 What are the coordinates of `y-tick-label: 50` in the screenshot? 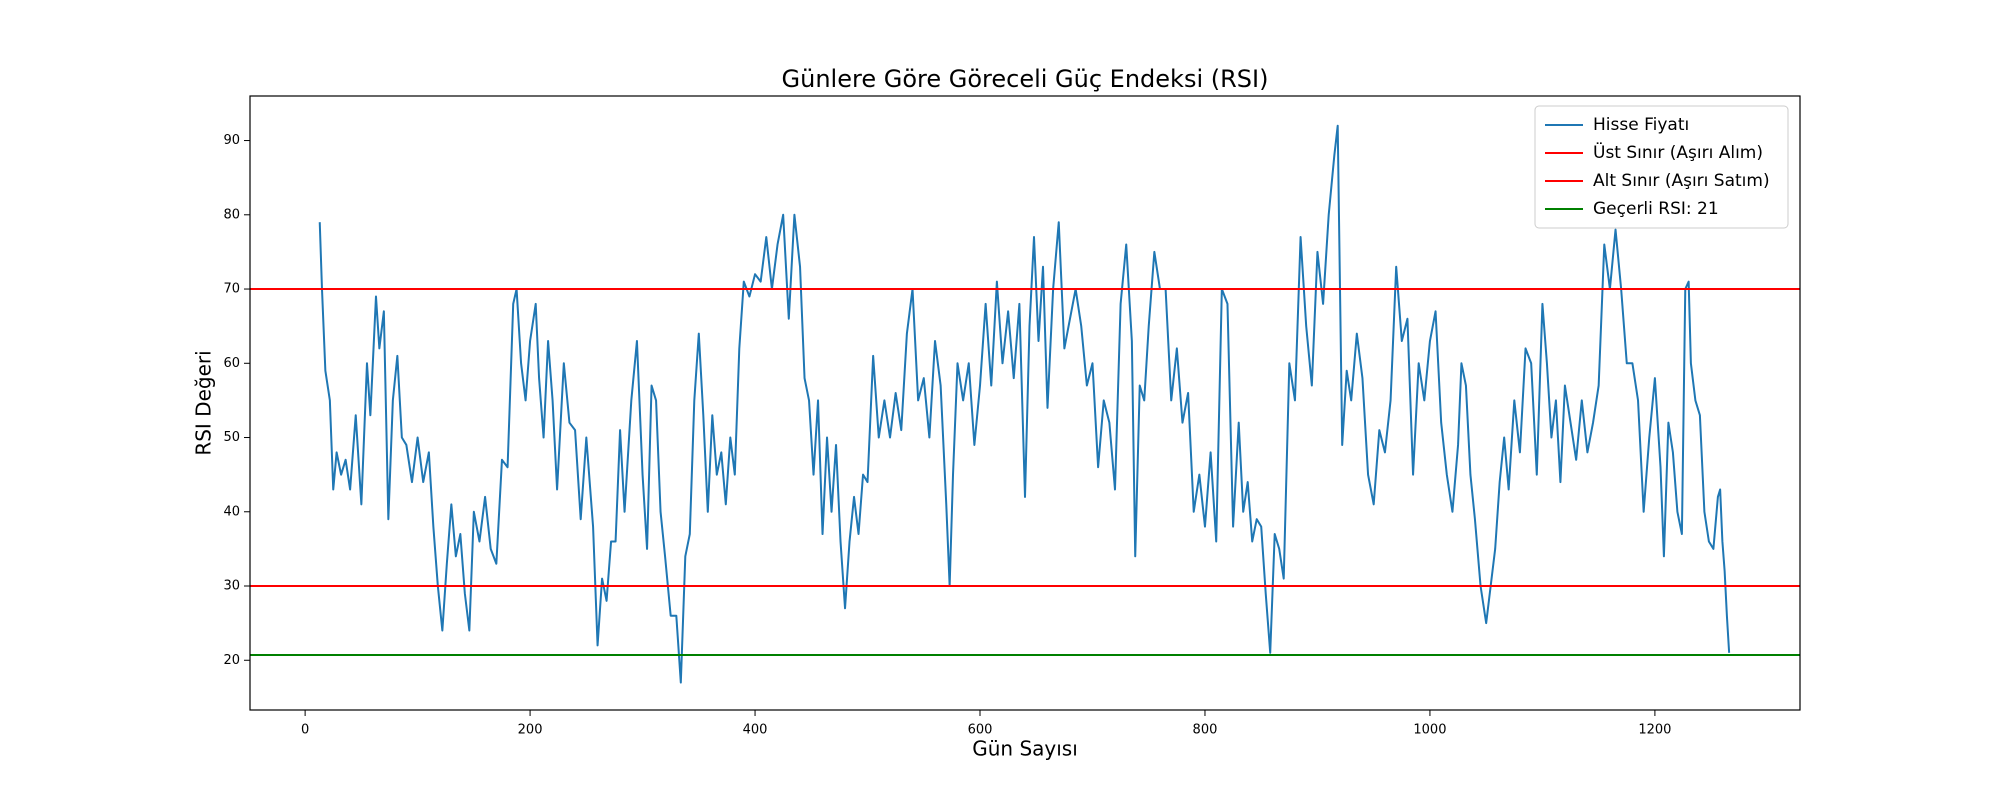 It's located at (231, 437).